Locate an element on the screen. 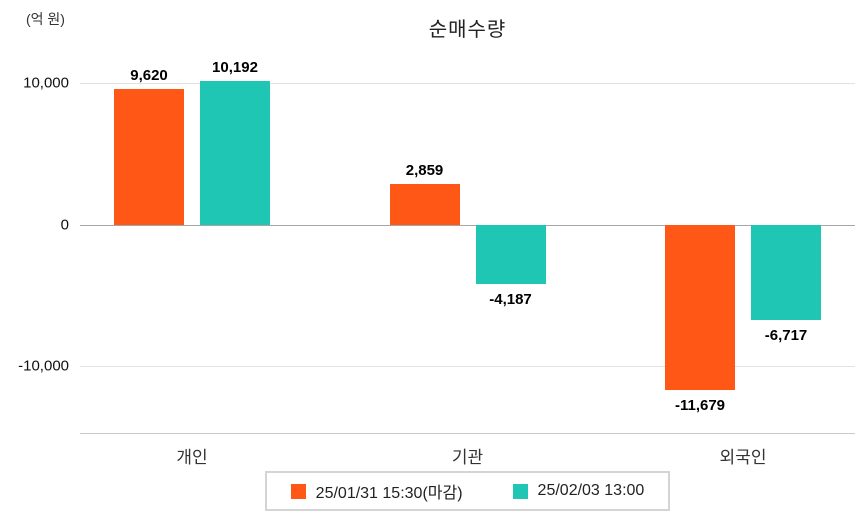  zero-axis-line is located at coordinates (467, 225).